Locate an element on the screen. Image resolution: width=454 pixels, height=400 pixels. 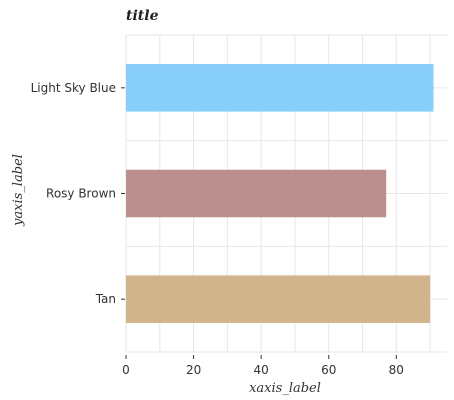
x-axis-label: xaxis_label is located at coordinates (285, 388).